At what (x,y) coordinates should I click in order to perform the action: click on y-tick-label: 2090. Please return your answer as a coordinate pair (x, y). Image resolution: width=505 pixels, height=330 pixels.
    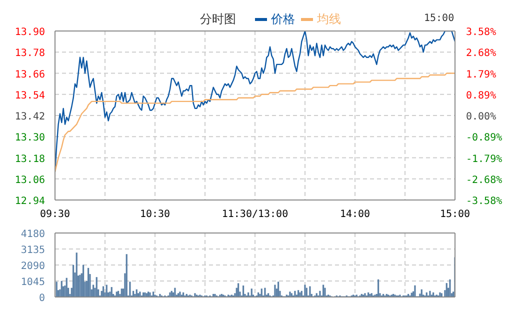
    Looking at the image, I should click on (32, 266).